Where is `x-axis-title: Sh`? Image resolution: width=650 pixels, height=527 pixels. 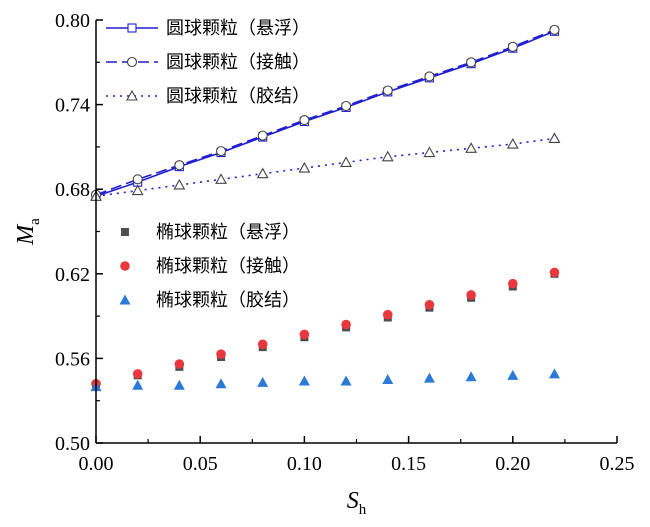
x-axis-title: Sh is located at coordinates (357, 503).